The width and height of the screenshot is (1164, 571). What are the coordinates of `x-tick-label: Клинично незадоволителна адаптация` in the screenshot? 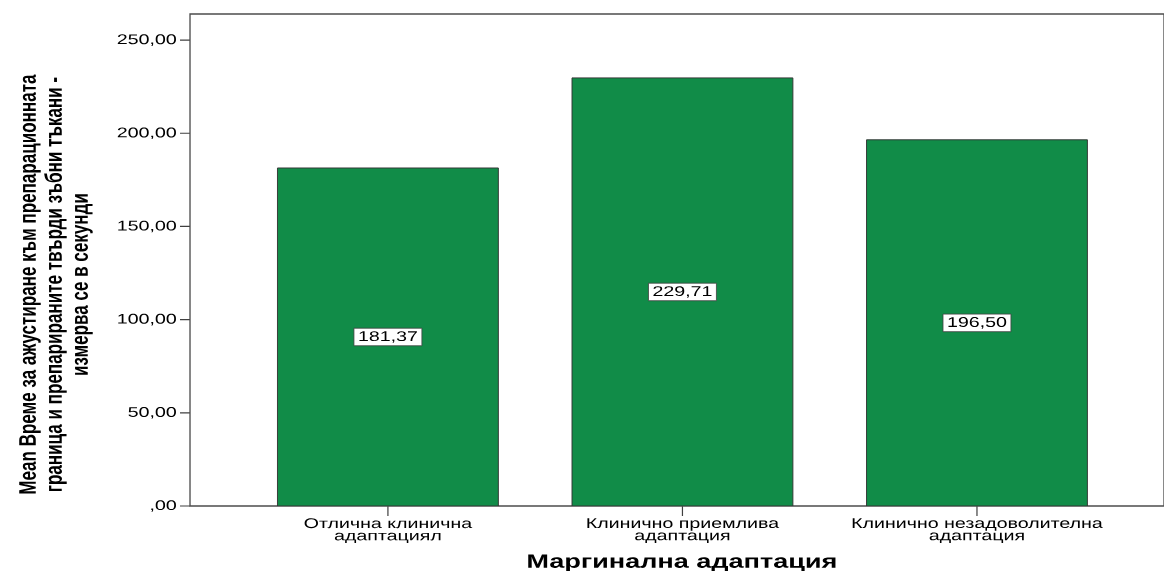 It's located at (977, 530).